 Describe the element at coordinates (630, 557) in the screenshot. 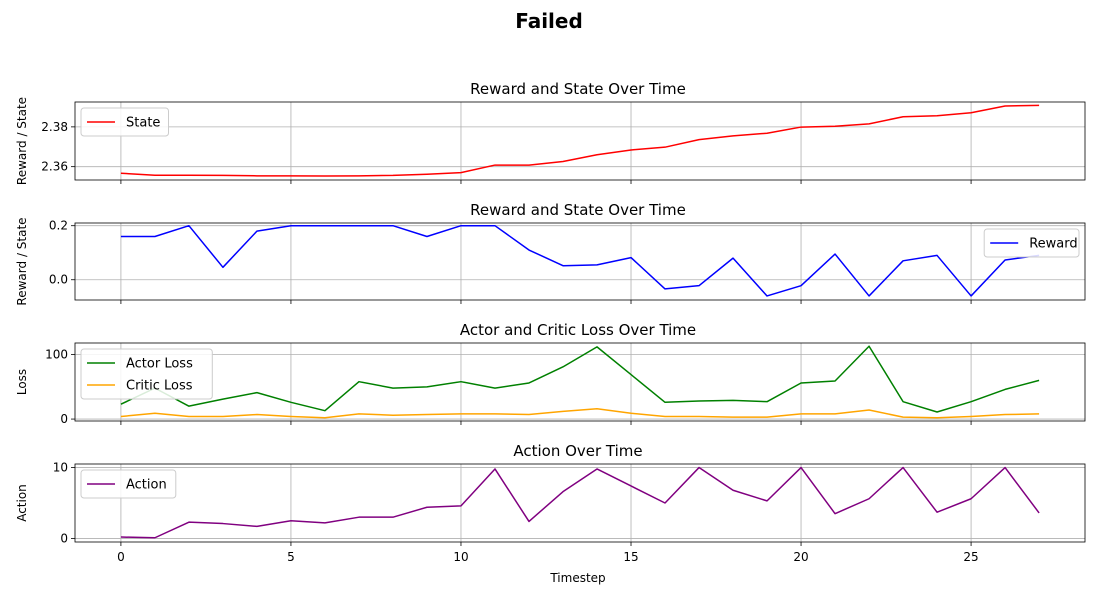

I see `x-tick-label: 15` at that location.